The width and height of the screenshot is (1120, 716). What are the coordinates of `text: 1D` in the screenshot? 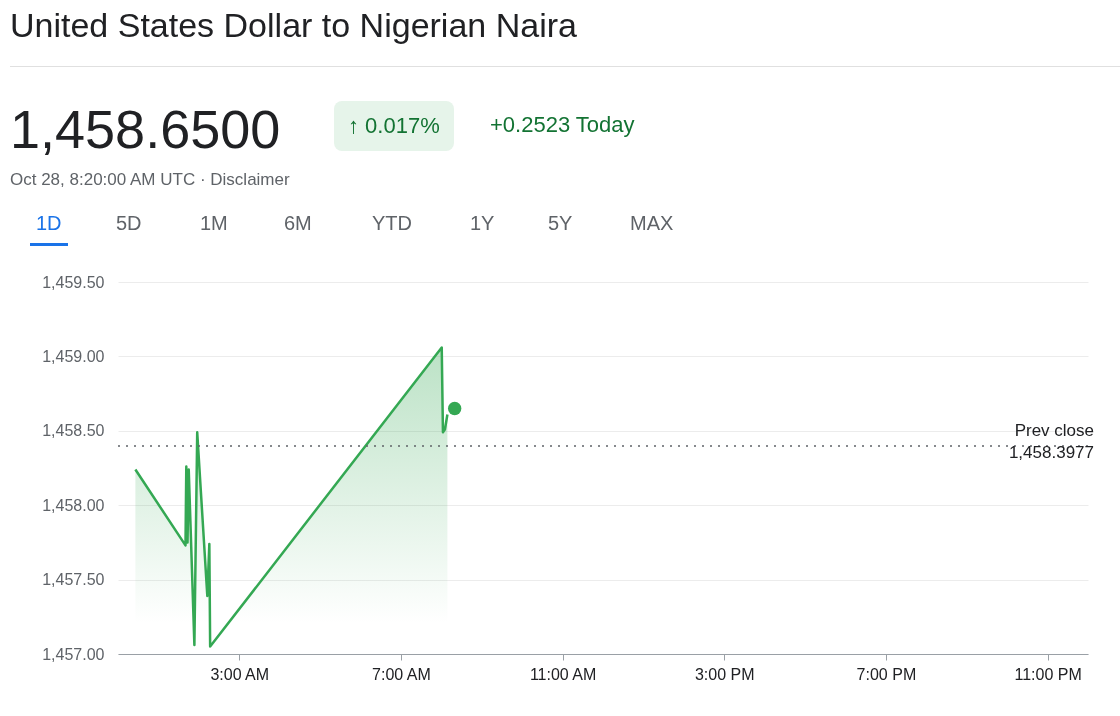 It's located at (49, 229).